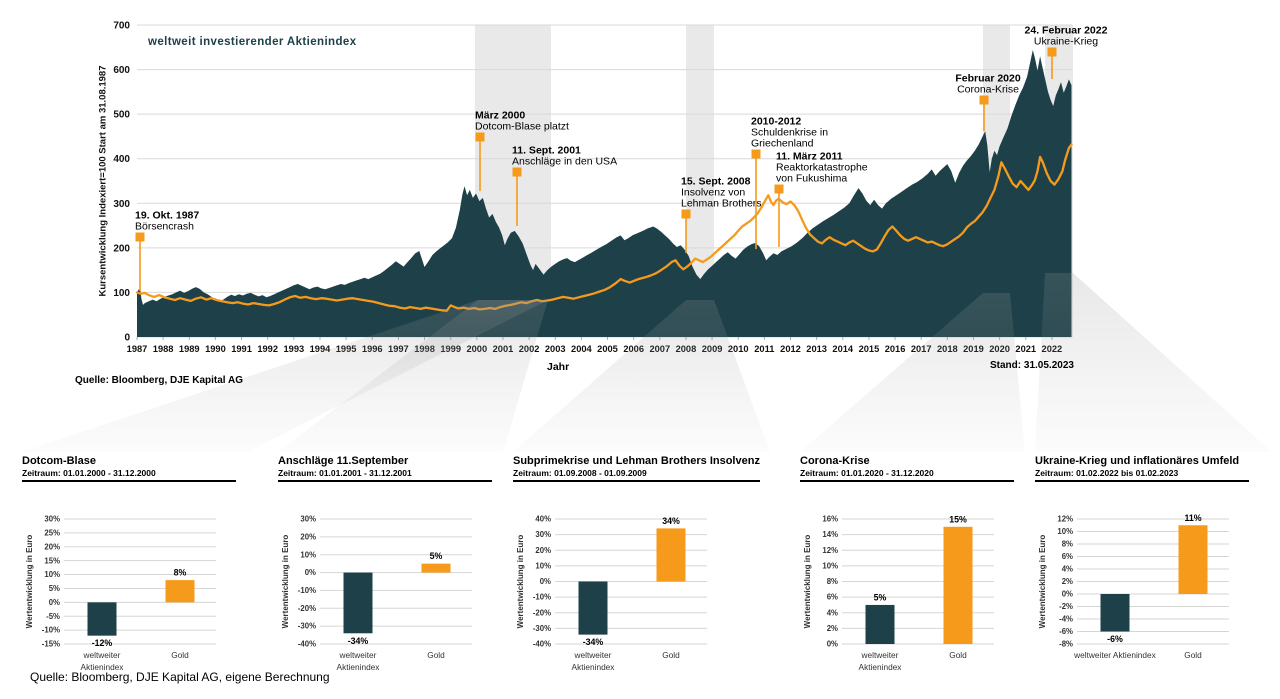 The height and width of the screenshot is (699, 1280). Describe the element at coordinates (832, 628) in the screenshot. I see `mini-y-tick-label: 2%` at that location.